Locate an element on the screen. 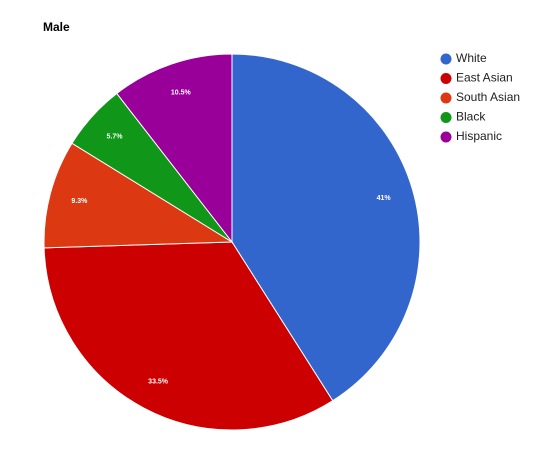  pie-slice-hispanic is located at coordinates (174, 148).